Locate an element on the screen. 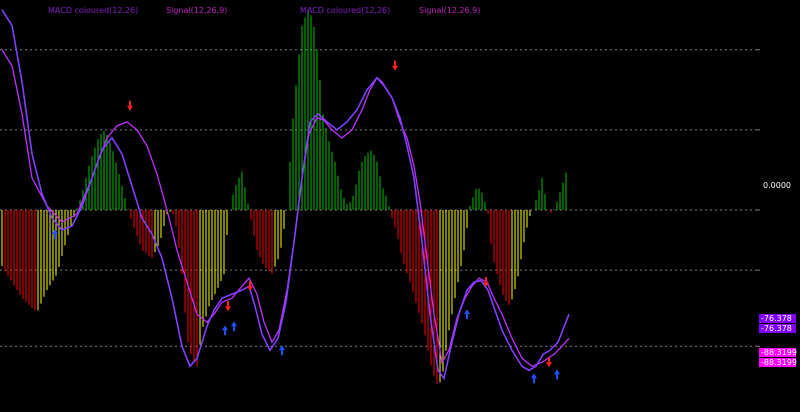 The width and height of the screenshot is (800, 412). macd-value-badge: -76.378 is located at coordinates (777, 318).